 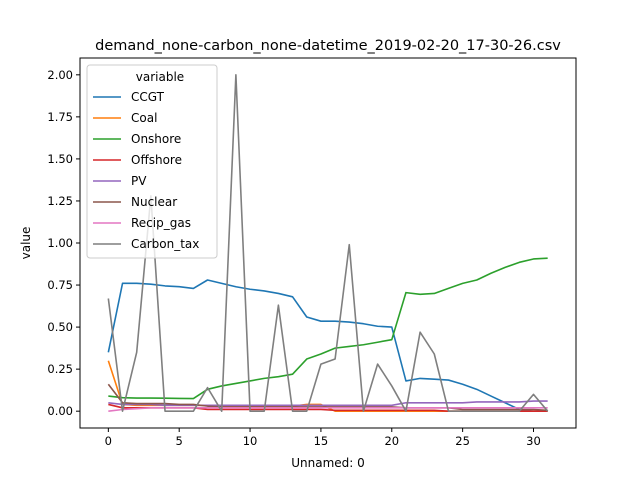 What do you see at coordinates (328, 463) in the screenshot?
I see `x-axis-label: Unnamed: 0` at bounding box center [328, 463].